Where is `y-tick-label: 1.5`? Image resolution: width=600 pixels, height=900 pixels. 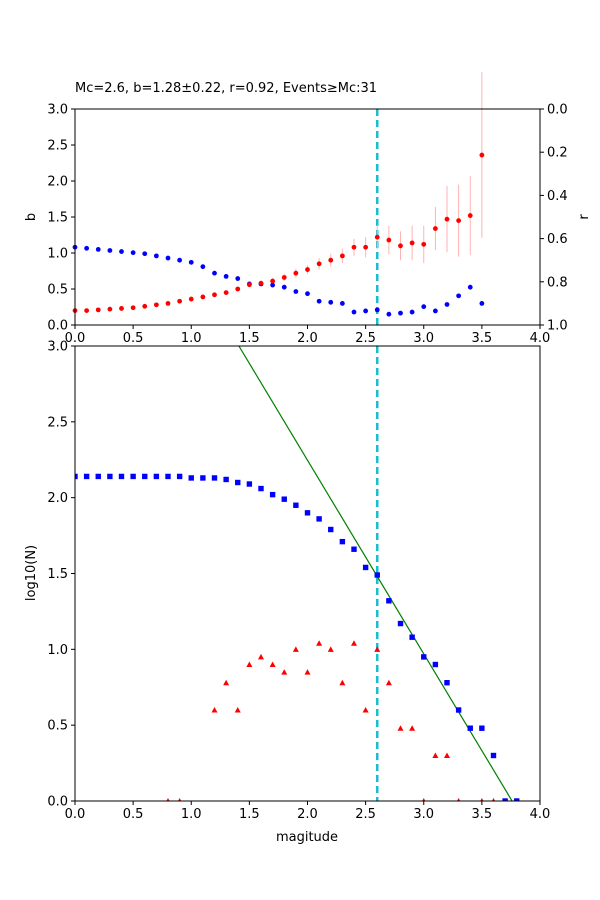 y-tick-label: 1.5 is located at coordinates (57, 218).